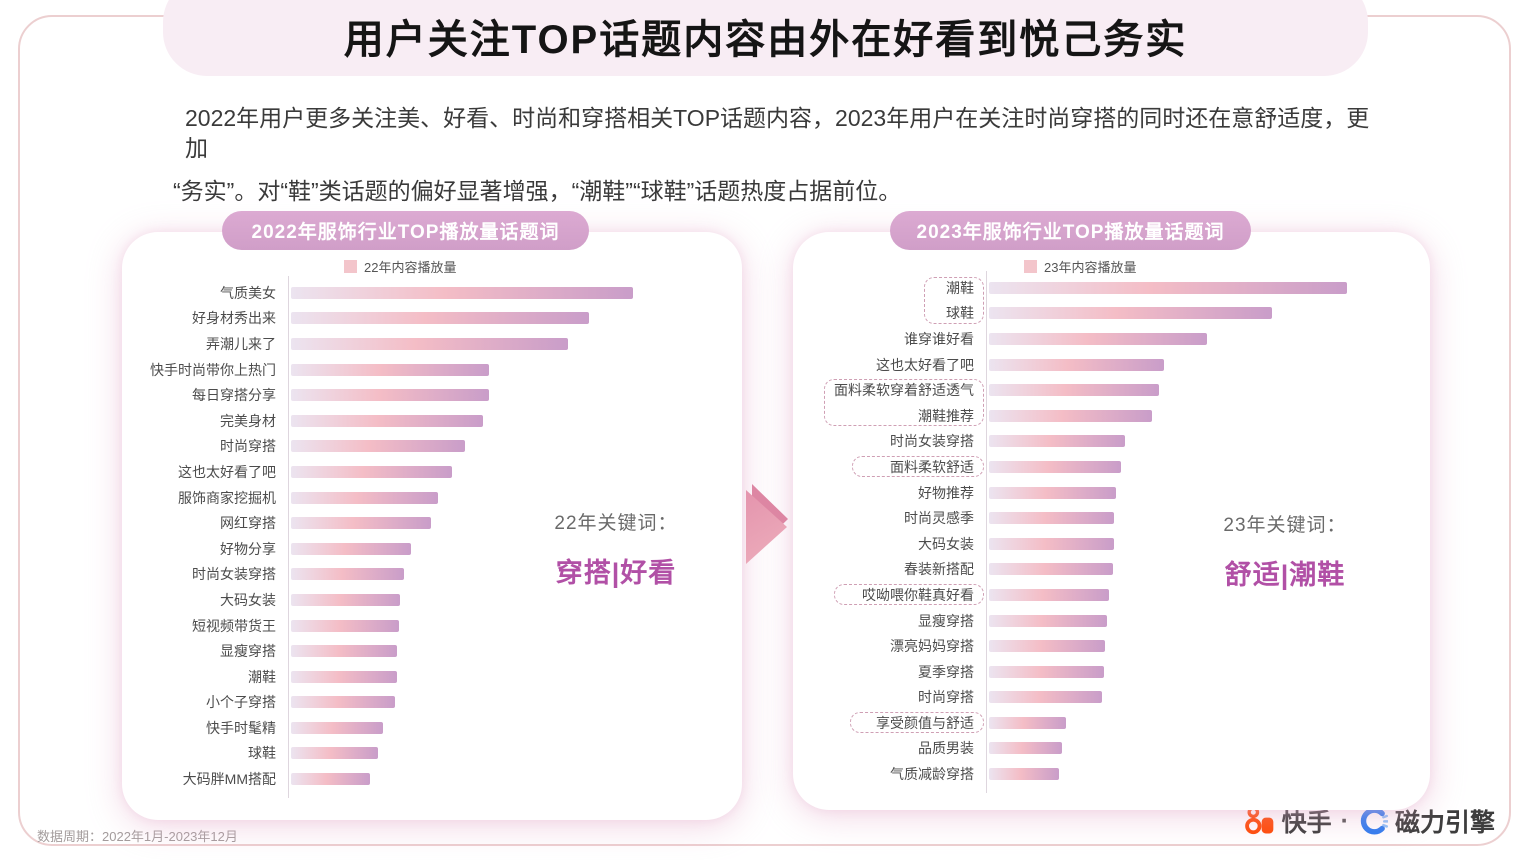  I want to click on topic-label: 快手时尚带你上热门, so click(213, 369).